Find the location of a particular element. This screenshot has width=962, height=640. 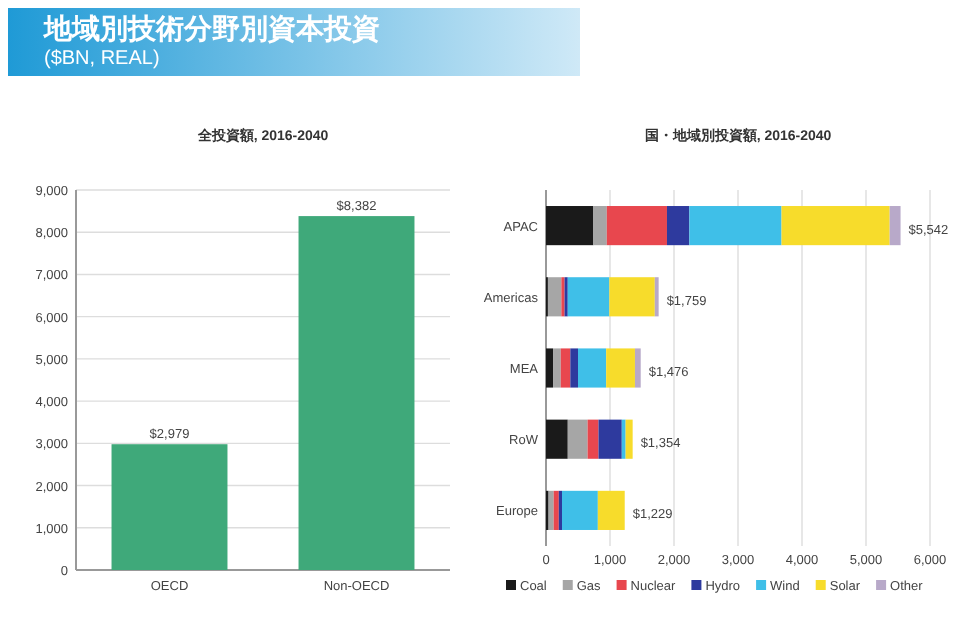

text: ($BN, REAL) is located at coordinates (102, 59).